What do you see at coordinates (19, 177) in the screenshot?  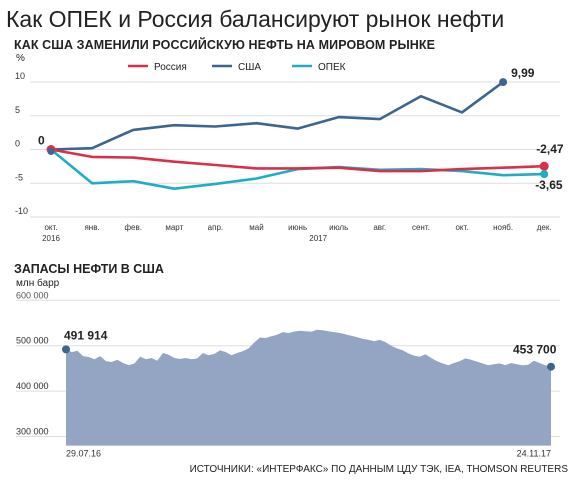 I see `y-tick-label: -5` at bounding box center [19, 177].